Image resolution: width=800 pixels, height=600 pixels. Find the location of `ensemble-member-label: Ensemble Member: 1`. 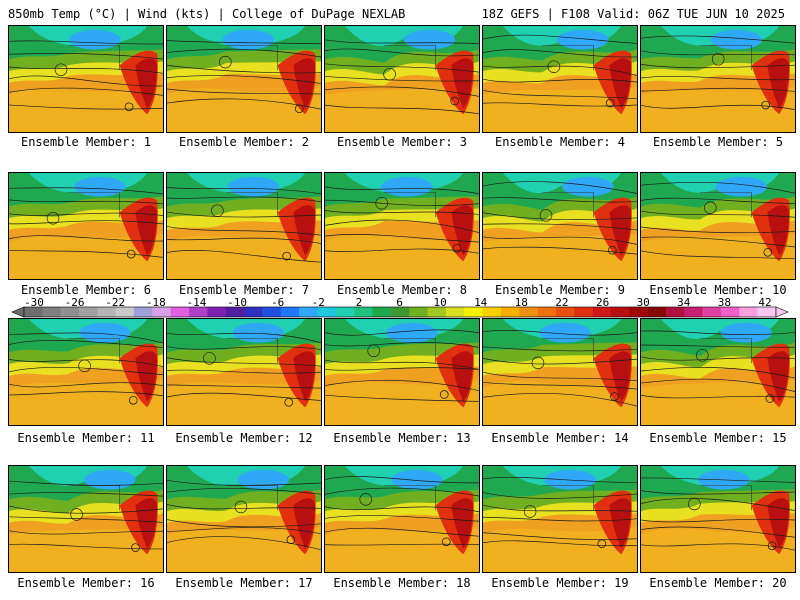

ensemble-member-label: Ensemble Member: 1 is located at coordinates (86, 142).